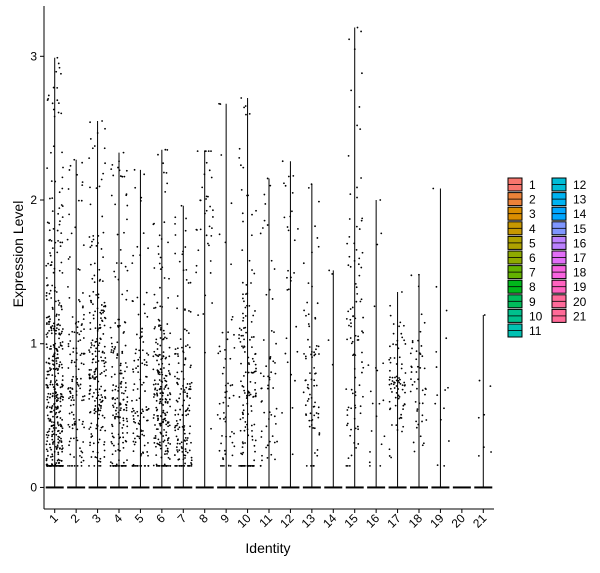 This screenshot has height=573, width=600. I want to click on legend-label: 13, so click(580, 200).